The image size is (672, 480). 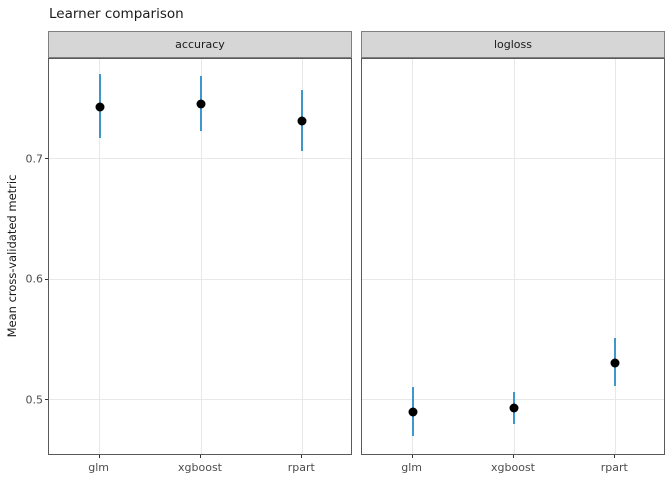 I want to click on y-axis-tick-label: 0.7, so click(x=34, y=159).